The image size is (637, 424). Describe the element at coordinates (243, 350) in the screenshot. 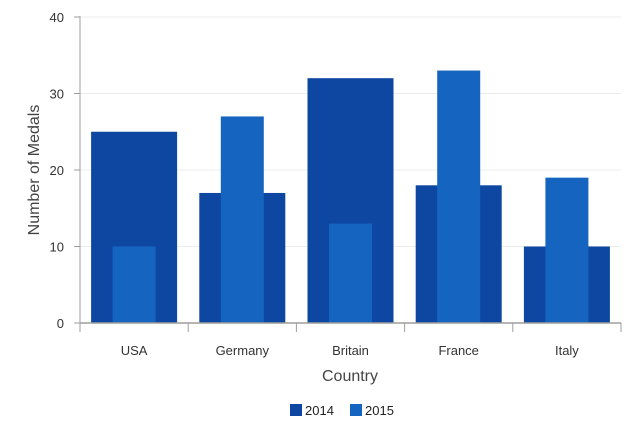

I see `x-tick-label-germany: Germany` at that location.